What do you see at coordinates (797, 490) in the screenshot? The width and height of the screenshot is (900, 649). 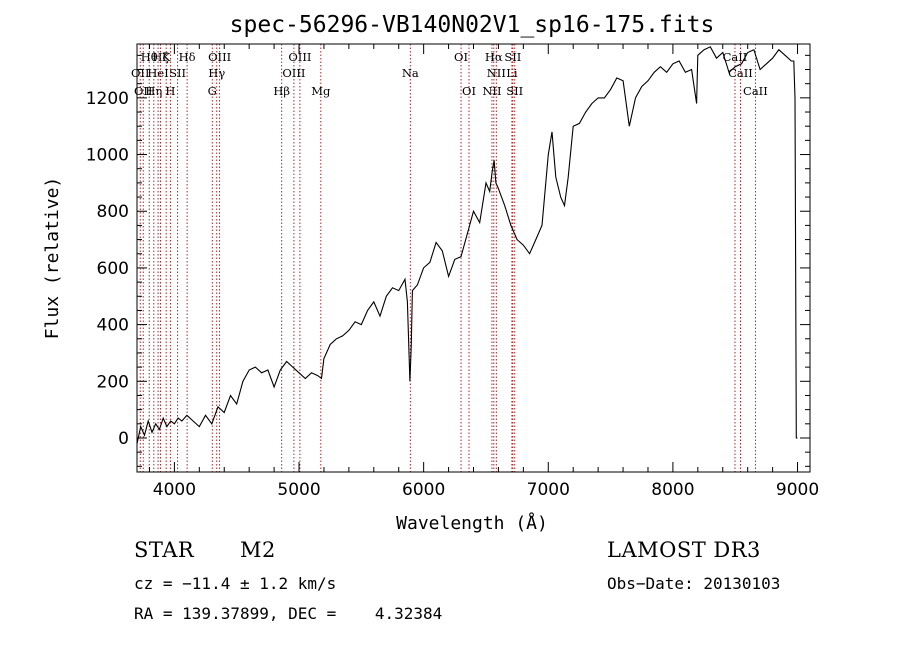 I see `x-tick-label: 9000` at bounding box center [797, 490].